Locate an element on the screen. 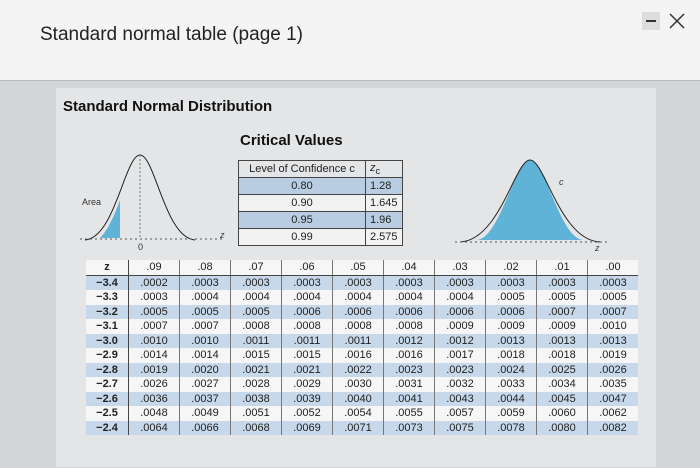 This screenshot has height=468, width=700. table-cell: .0035 is located at coordinates (612, 384).